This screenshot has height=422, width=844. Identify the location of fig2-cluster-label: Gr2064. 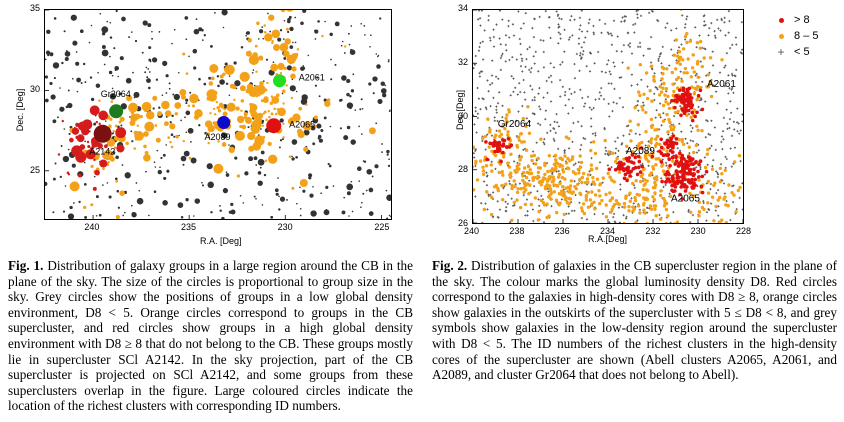
(515, 124).